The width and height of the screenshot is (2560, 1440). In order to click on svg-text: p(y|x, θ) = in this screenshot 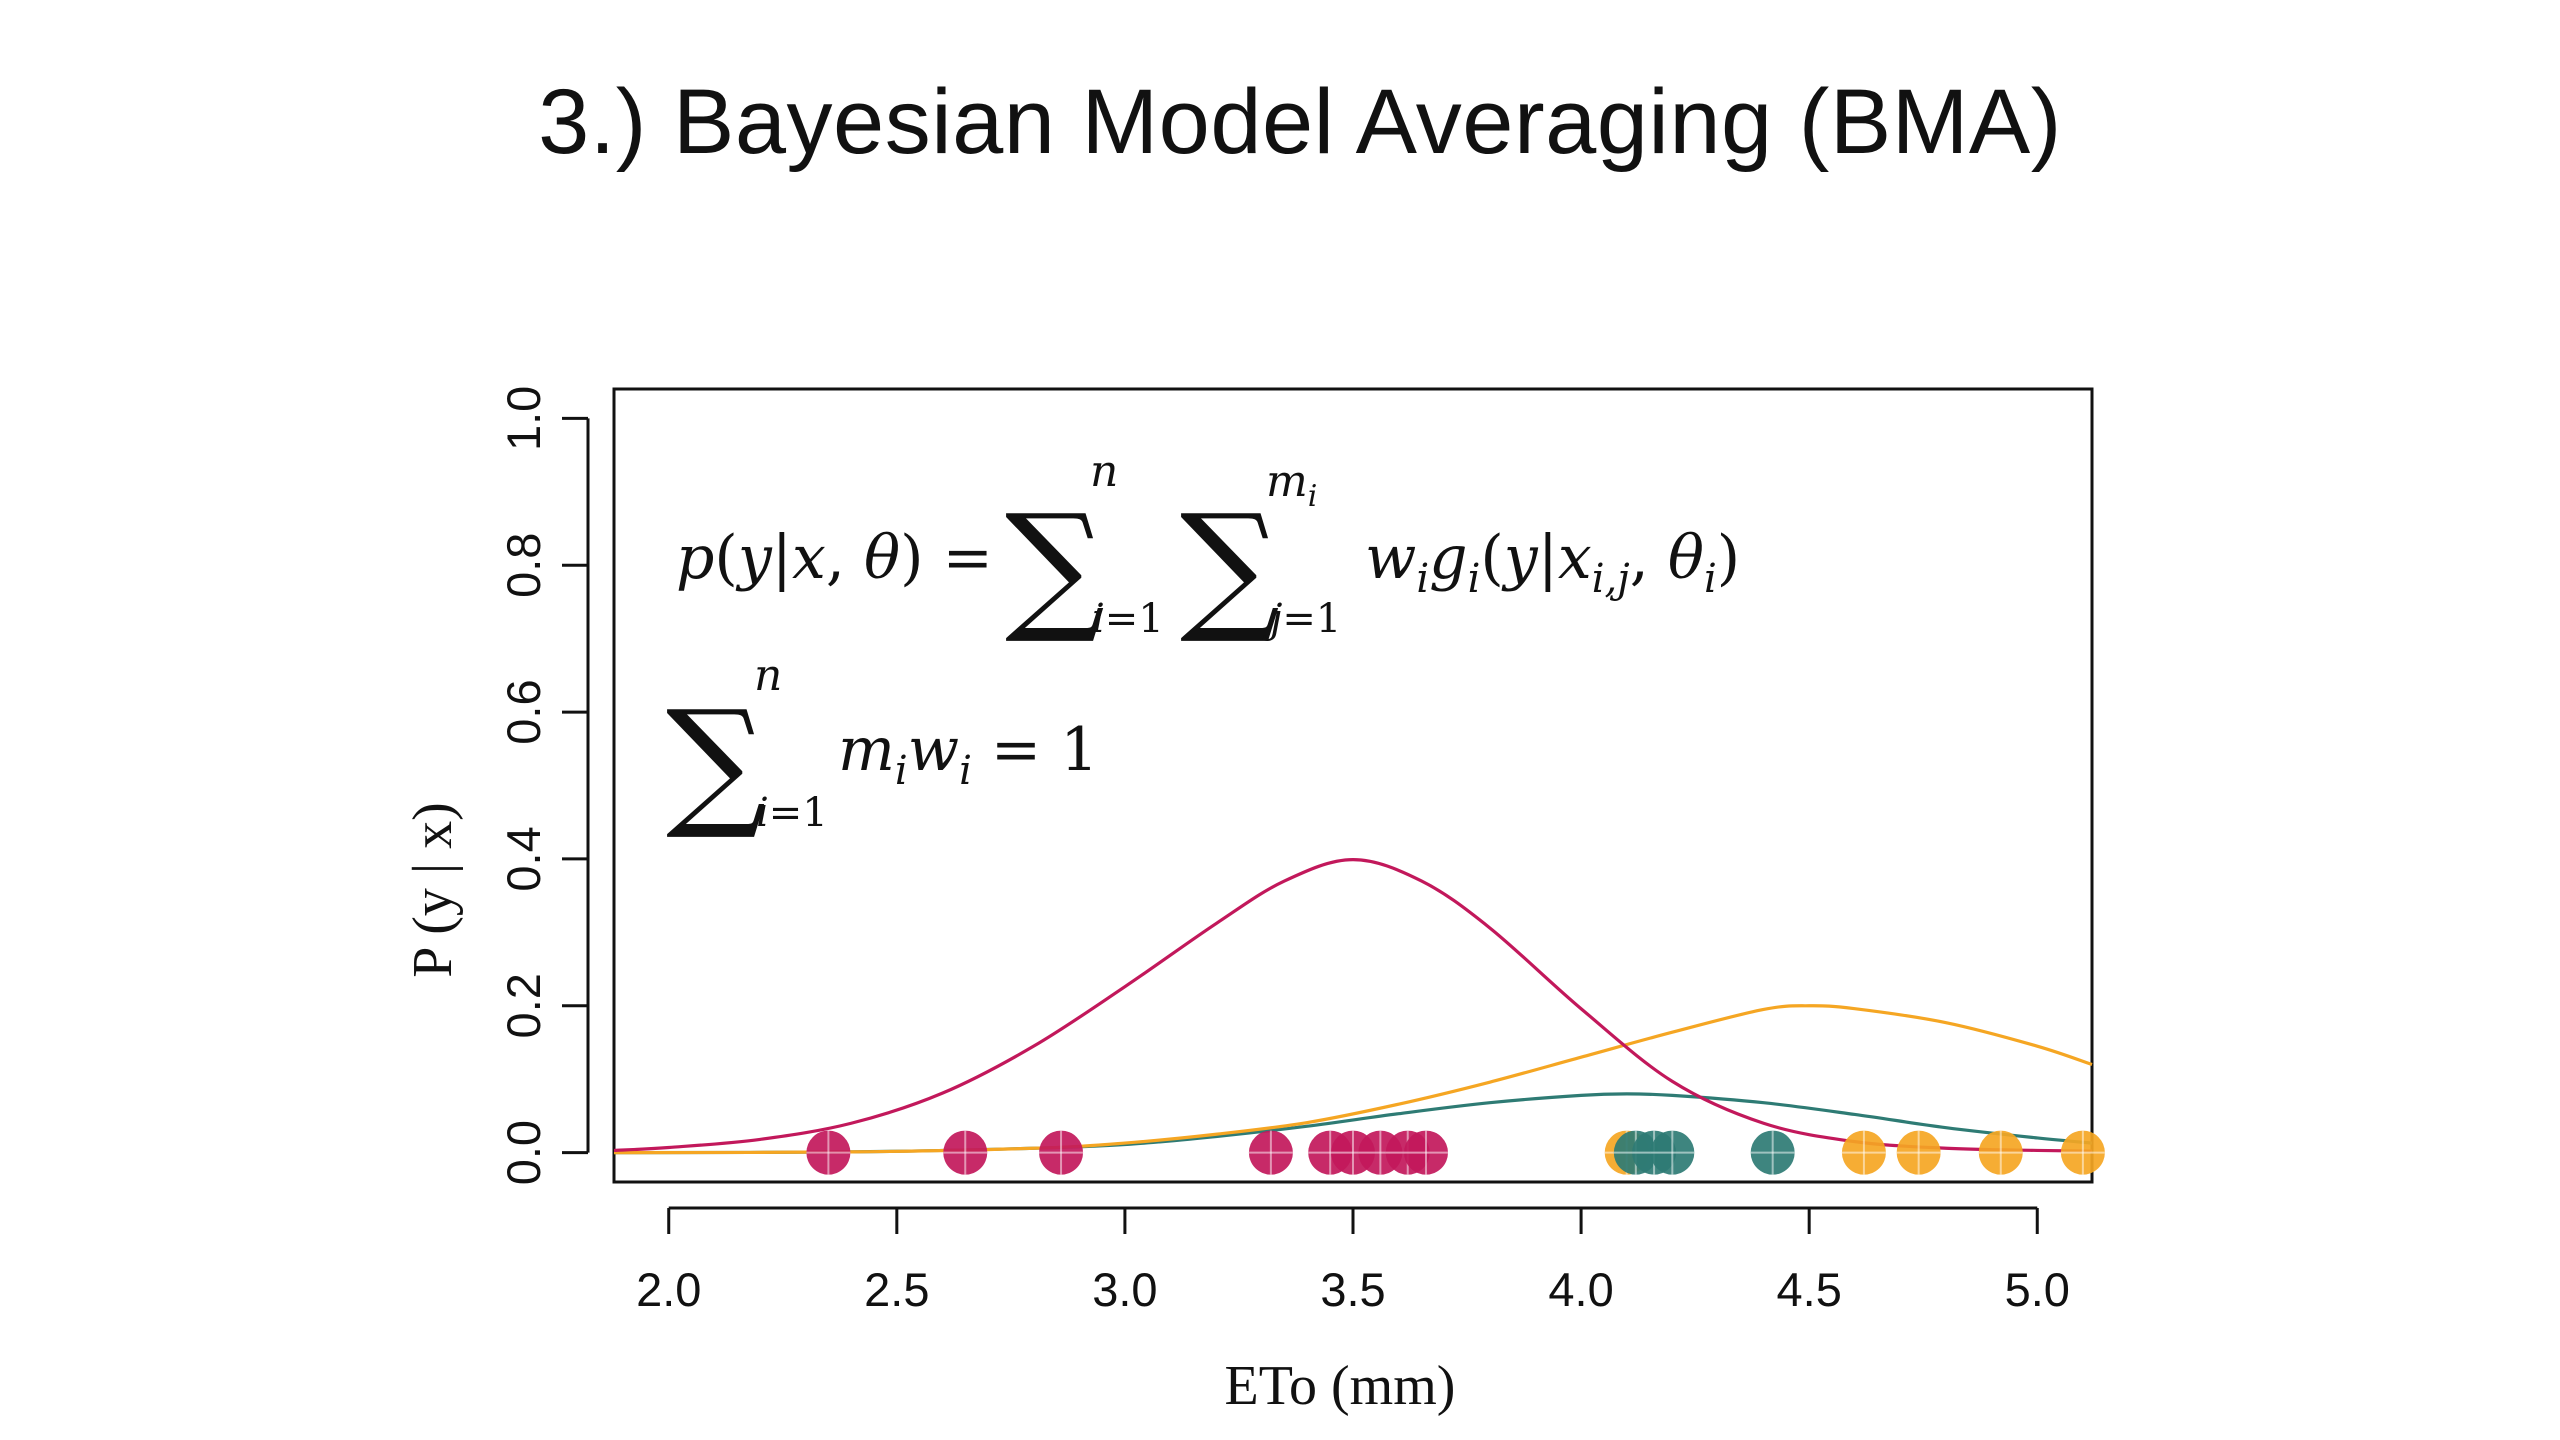, I will do `click(834, 558)`.